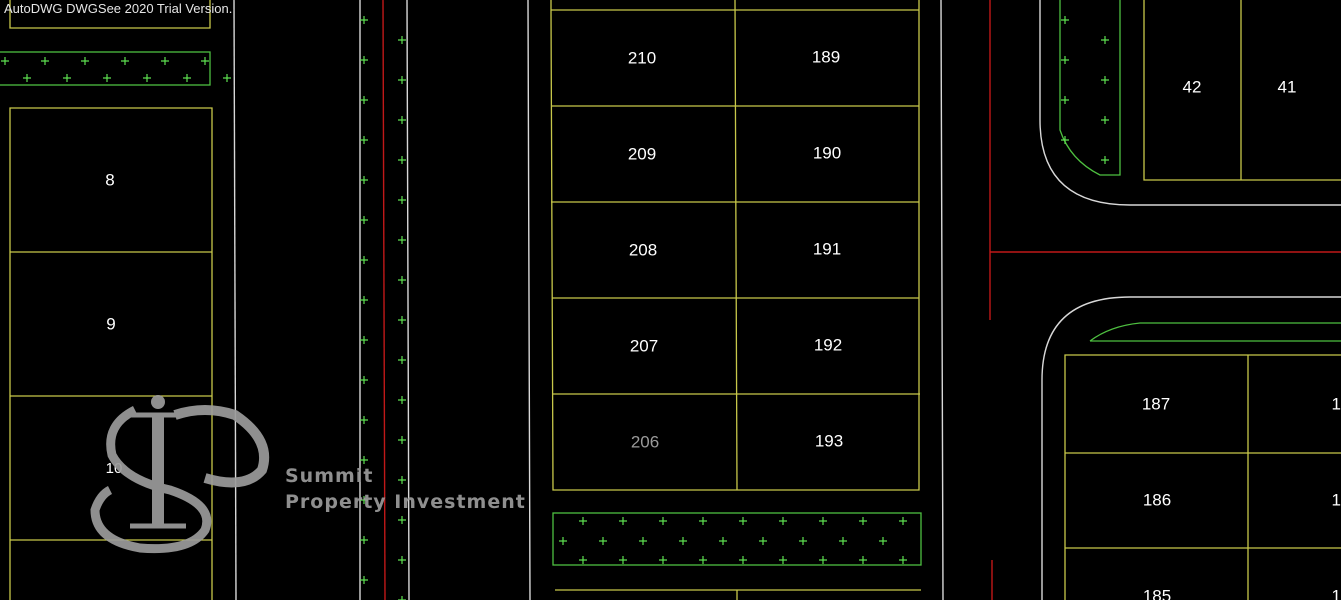 The image size is (1341, 600). What do you see at coordinates (1191, 448) in the screenshot?
I see `bottom-right-block` at bounding box center [1191, 448].